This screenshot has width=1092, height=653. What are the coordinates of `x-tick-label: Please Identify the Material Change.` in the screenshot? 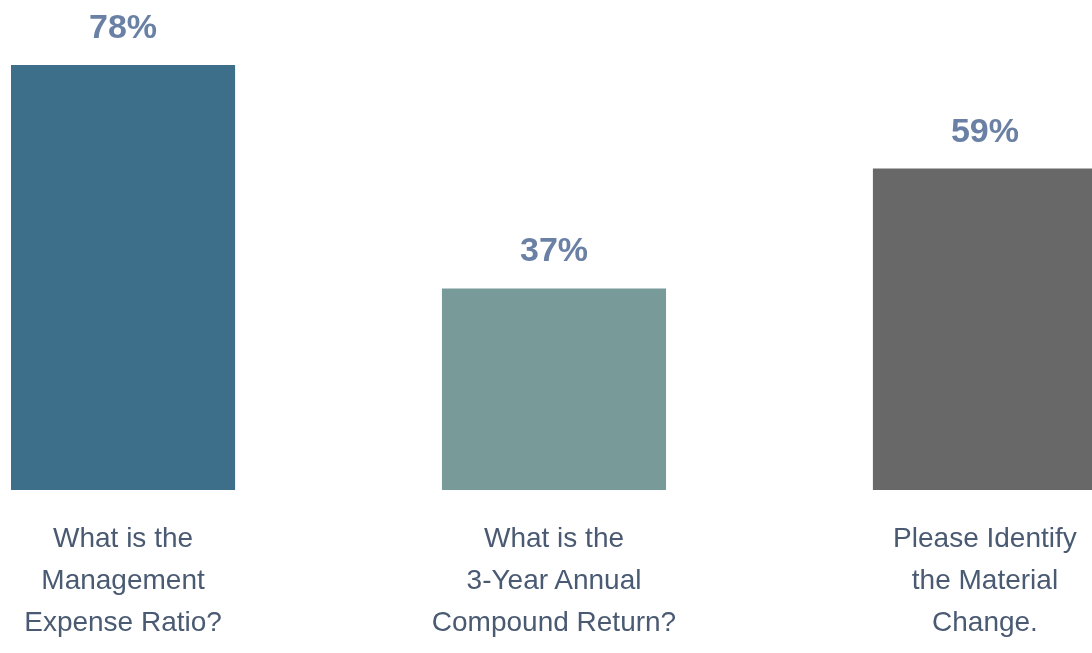 It's located at (985, 579).